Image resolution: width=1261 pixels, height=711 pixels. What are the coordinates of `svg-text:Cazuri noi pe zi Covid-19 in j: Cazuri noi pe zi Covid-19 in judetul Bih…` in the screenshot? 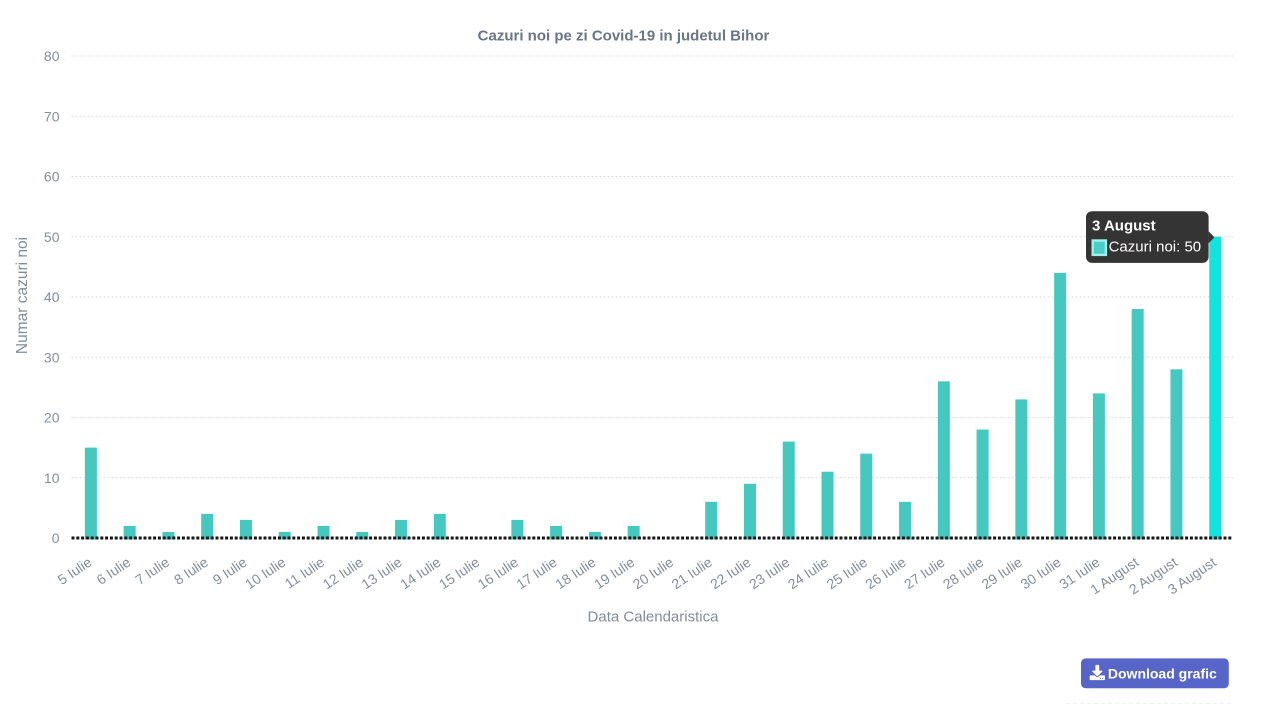 It's located at (624, 36).